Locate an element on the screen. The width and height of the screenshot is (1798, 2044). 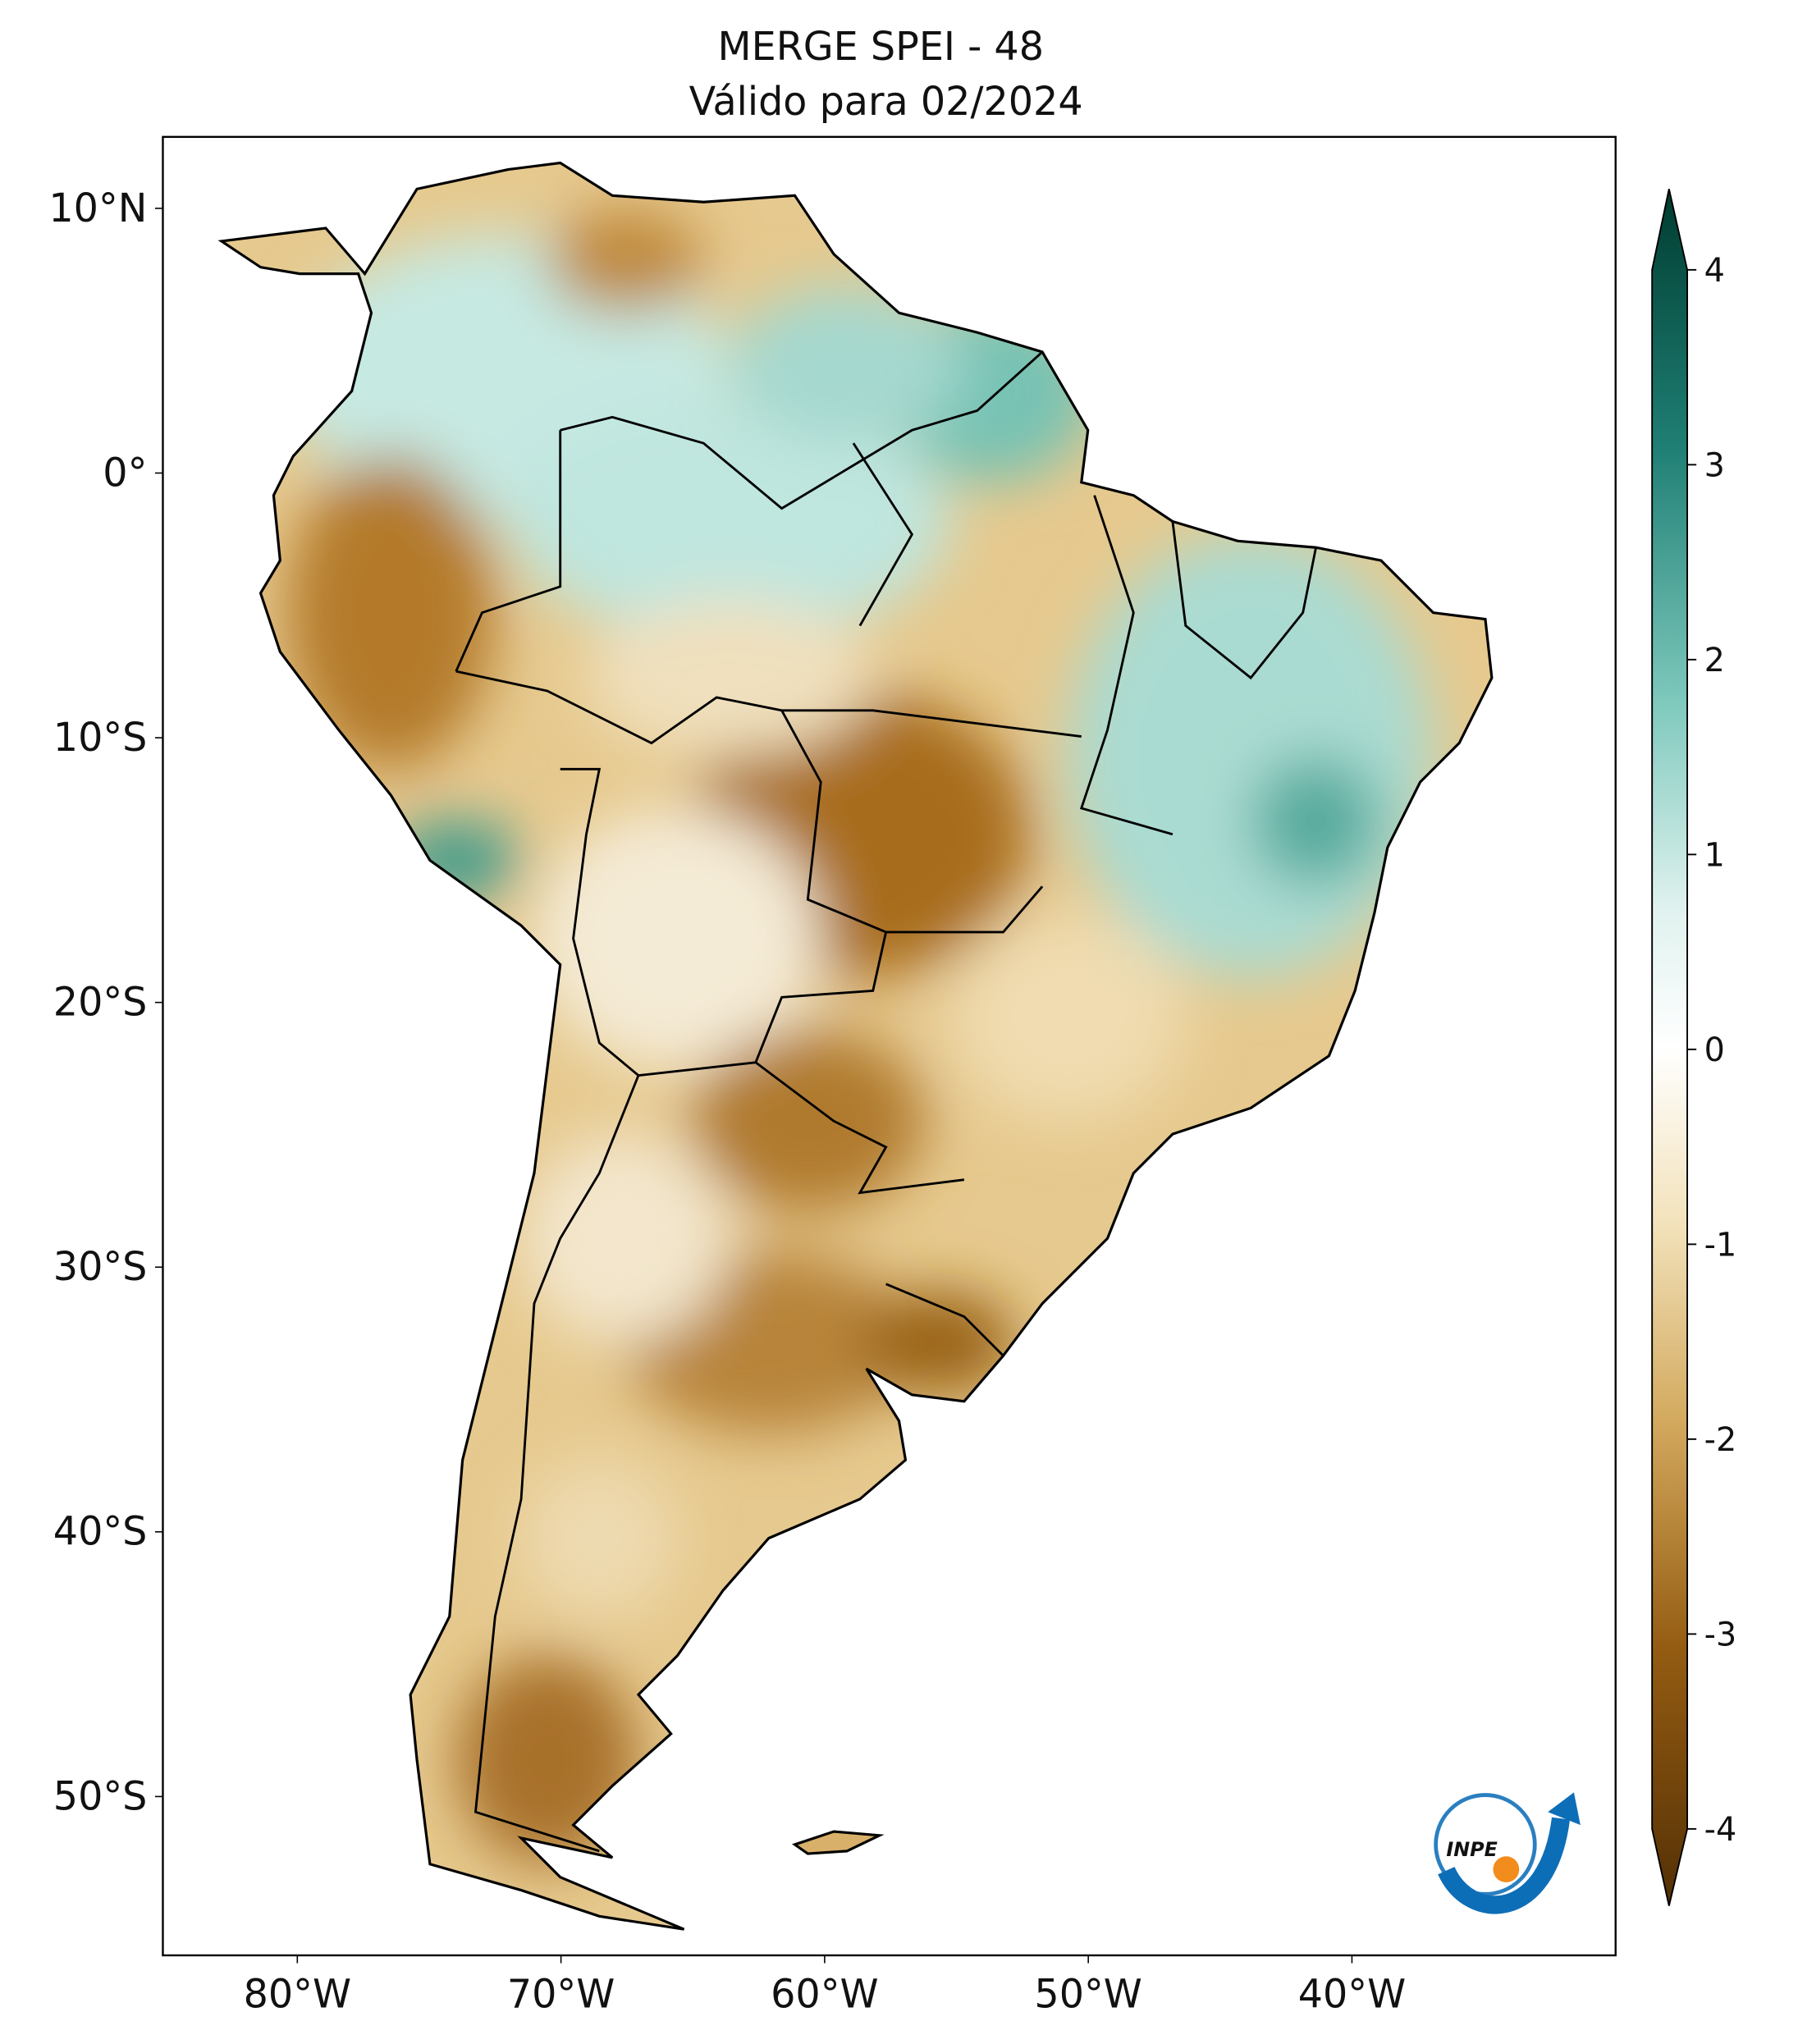
falklands is located at coordinates (838, 1842).